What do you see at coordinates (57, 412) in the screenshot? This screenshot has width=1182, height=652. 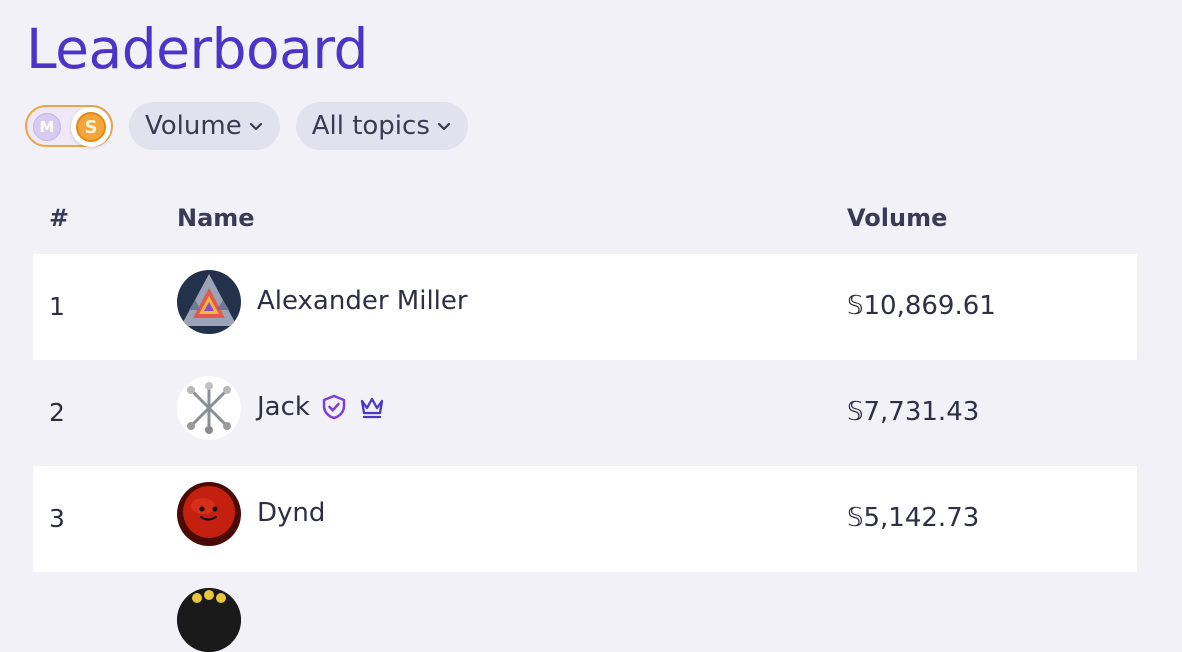 I see `rank-cell: 2` at bounding box center [57, 412].